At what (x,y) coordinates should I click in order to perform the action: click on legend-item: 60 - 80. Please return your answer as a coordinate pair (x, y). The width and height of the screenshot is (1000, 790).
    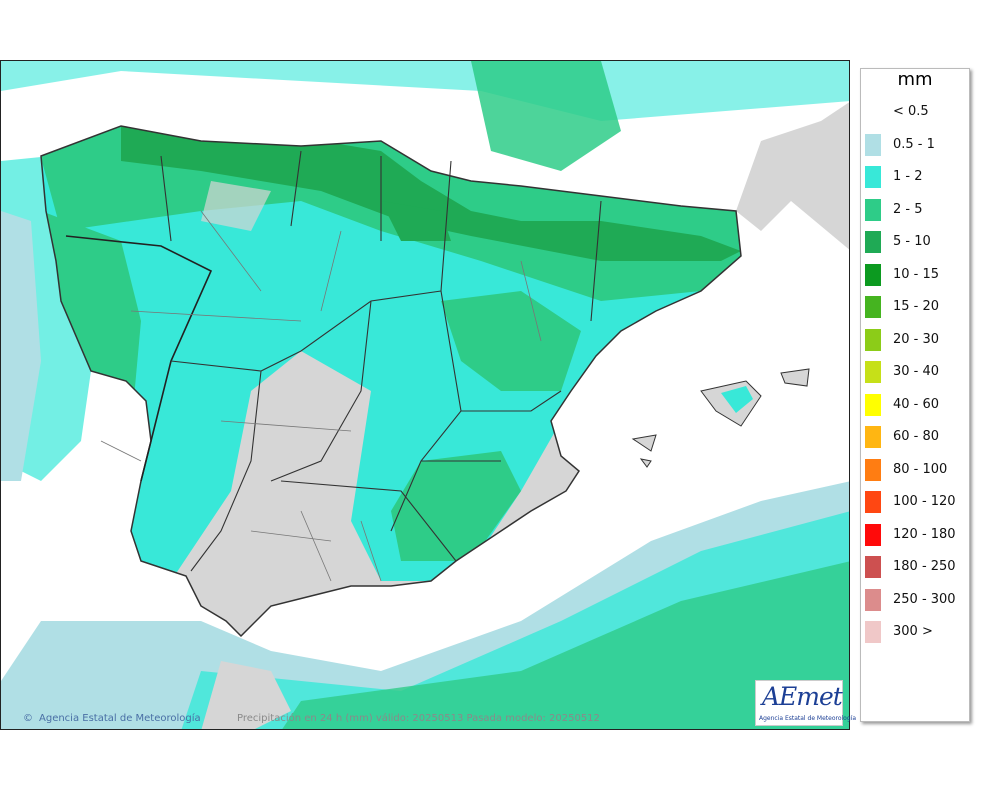
    Looking at the image, I should click on (917, 437).